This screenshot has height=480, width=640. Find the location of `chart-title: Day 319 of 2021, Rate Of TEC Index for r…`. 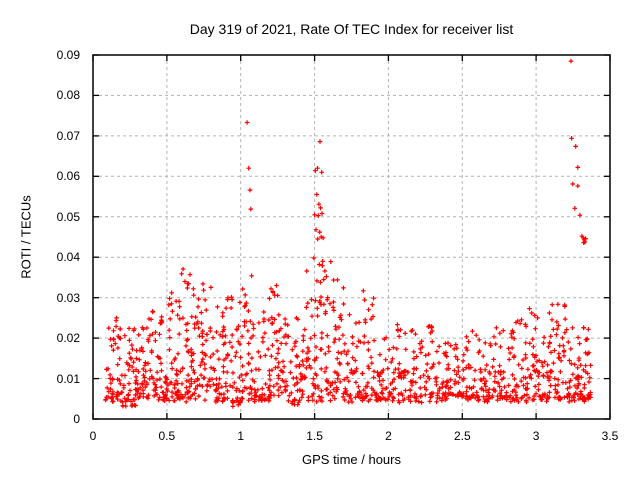

chart-title: Day 319 of 2021, Rate Of TEC Index for r… is located at coordinates (351, 29).